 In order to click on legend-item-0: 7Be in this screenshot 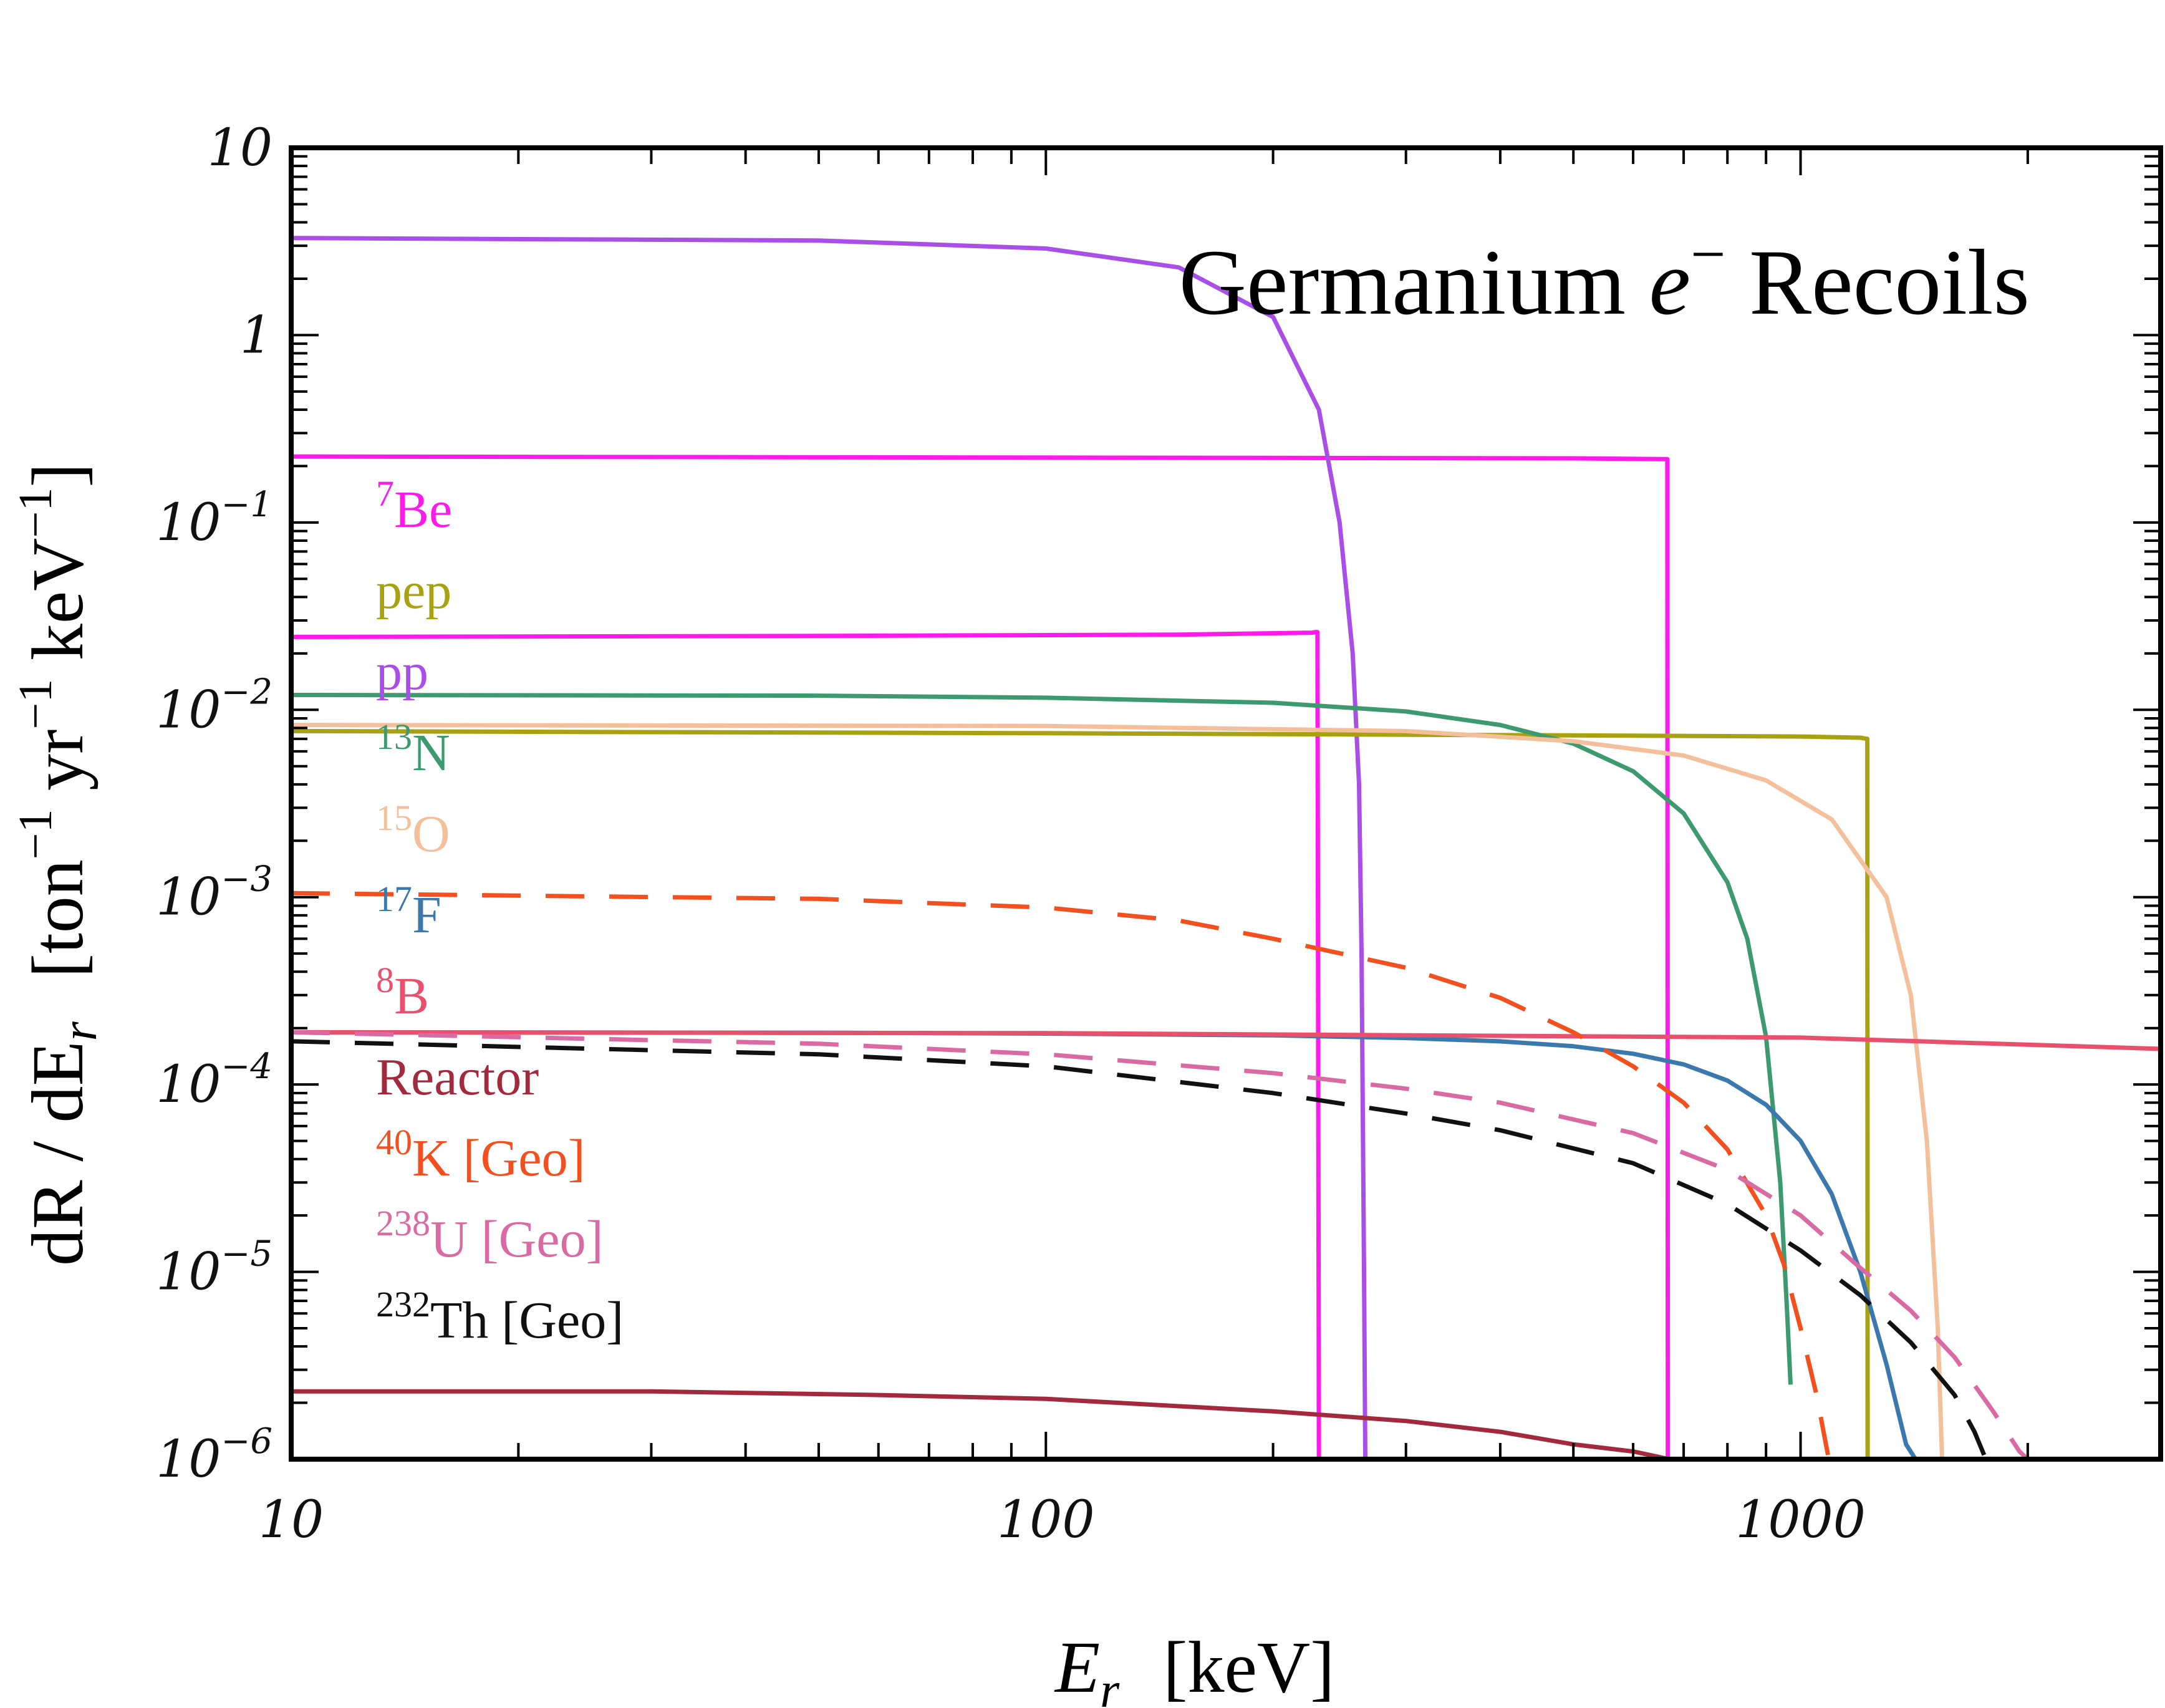, I will do `click(414, 506)`.